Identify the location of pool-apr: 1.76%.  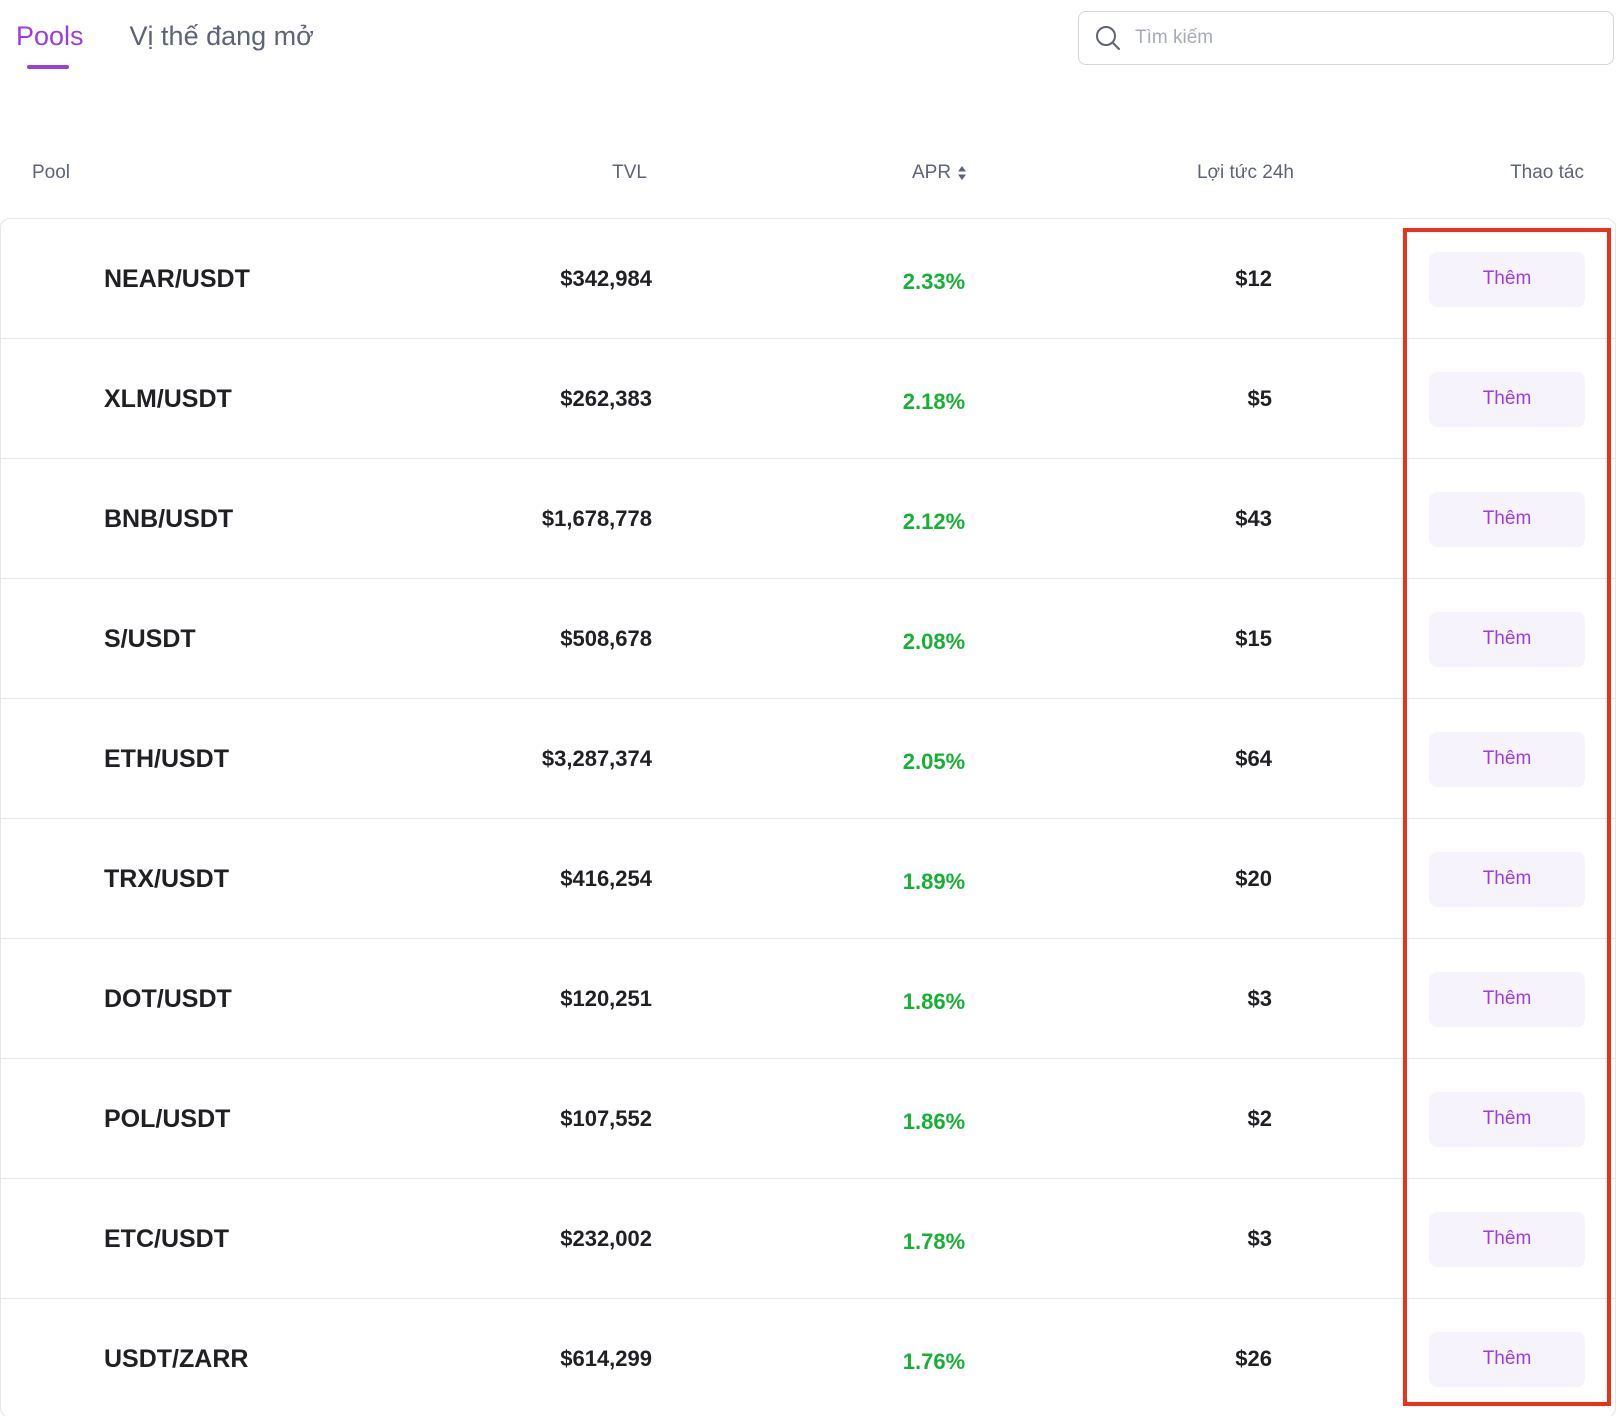
(934, 1361).